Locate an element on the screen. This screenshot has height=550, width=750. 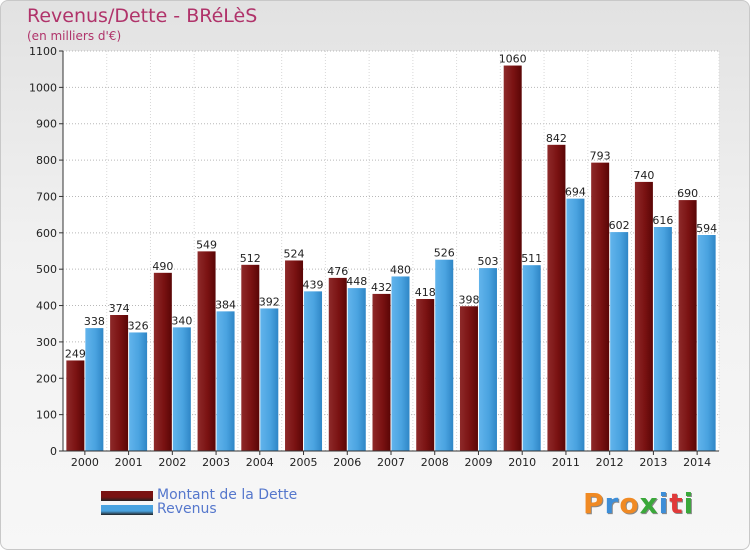
x-tick-label: 2013 is located at coordinates (653, 462).